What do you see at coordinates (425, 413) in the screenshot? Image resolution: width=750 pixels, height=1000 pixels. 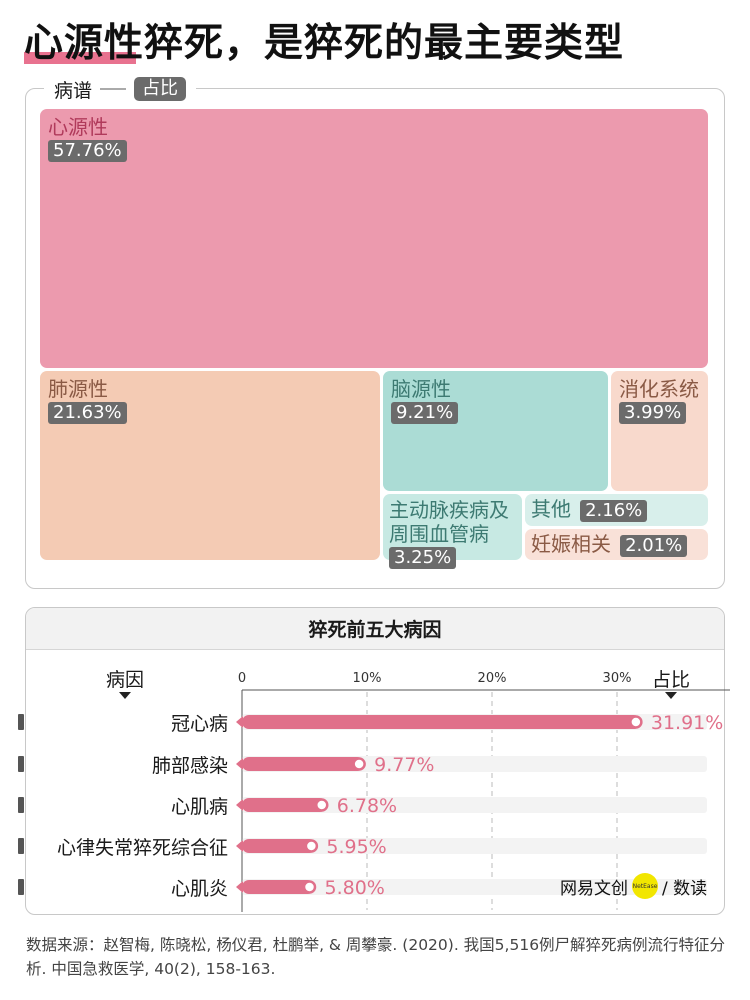 I see `tile-pct: 9.21%` at bounding box center [425, 413].